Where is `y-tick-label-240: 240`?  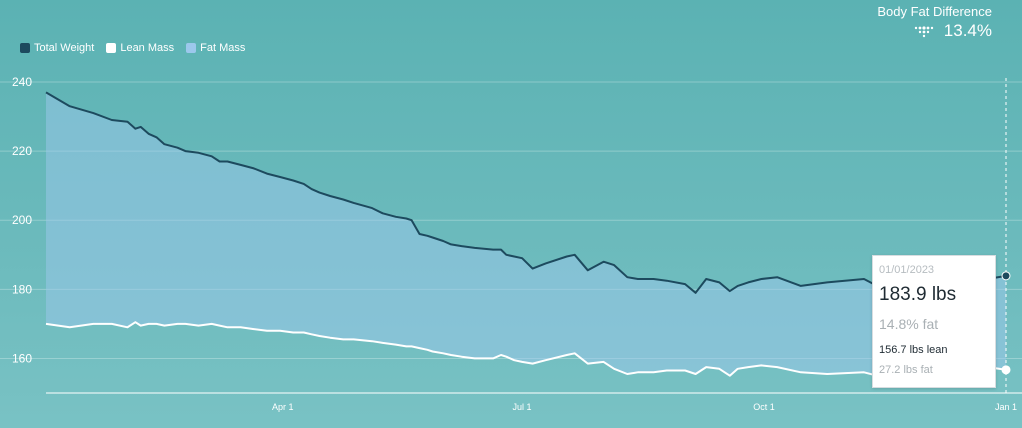
y-tick-label-240: 240 is located at coordinates (22, 82).